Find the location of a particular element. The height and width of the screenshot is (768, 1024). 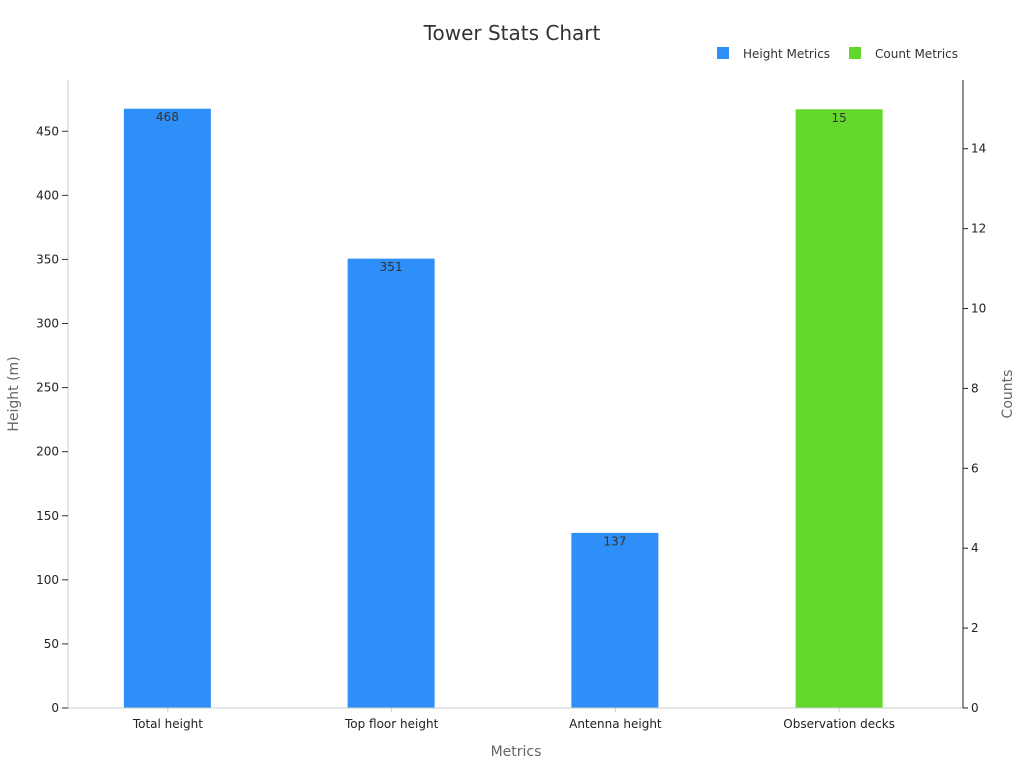

bar-observation-decks is located at coordinates (839, 408).